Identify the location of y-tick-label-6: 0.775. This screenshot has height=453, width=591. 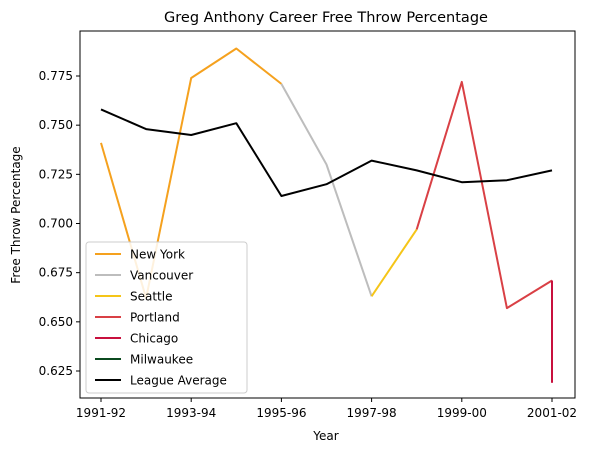
(56, 76).